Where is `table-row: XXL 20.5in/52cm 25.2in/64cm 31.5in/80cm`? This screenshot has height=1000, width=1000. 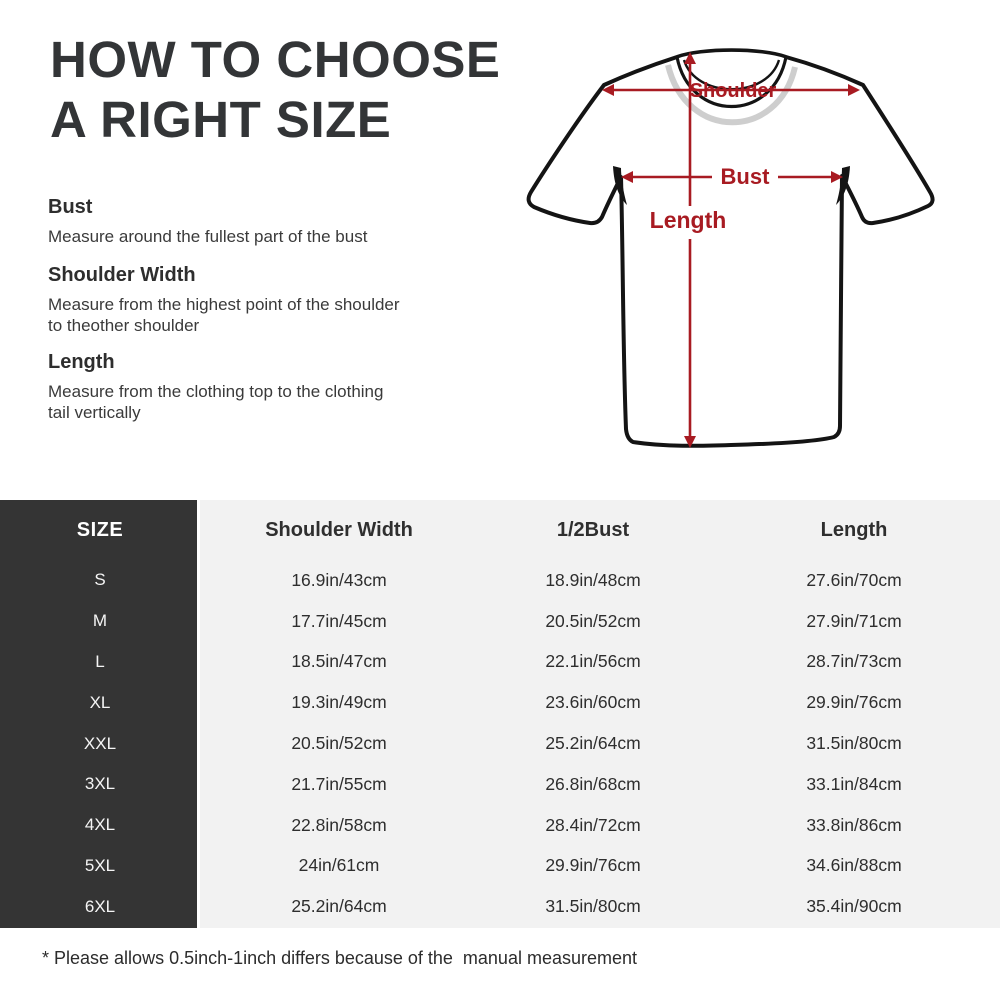
table-row: XXL 20.5in/52cm 25.2in/64cm 31.5in/80cm is located at coordinates (500, 743).